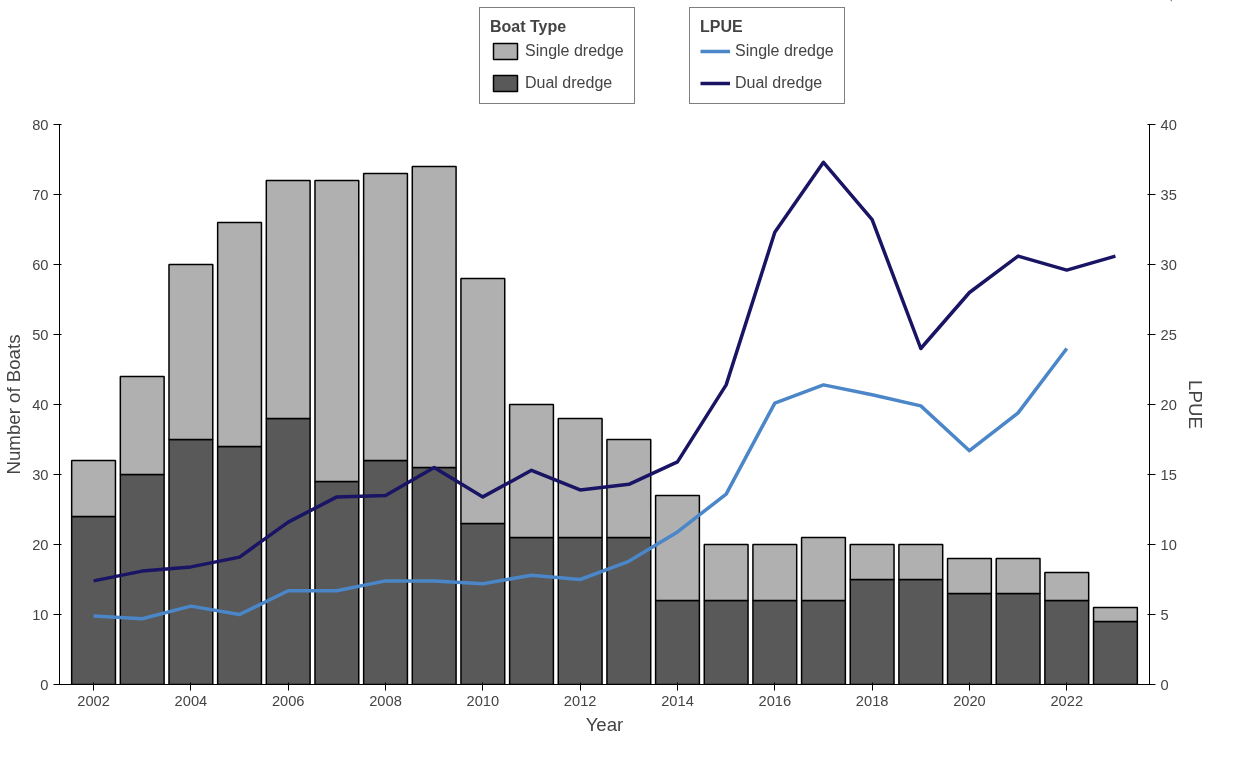  What do you see at coordinates (1195, 404) in the screenshot?
I see `y2-axis-title: LPUE` at bounding box center [1195, 404].